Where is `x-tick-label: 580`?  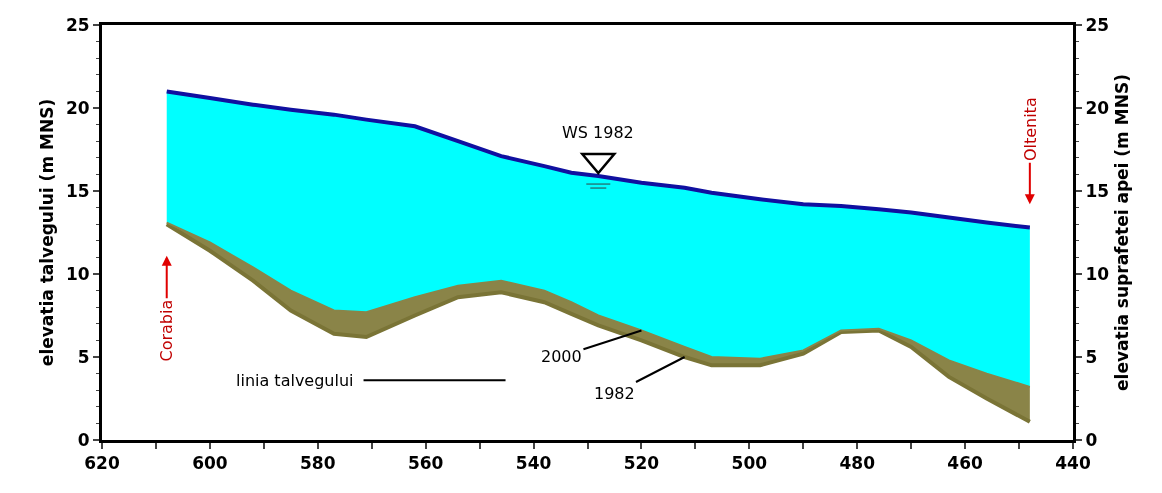 x-tick-label: 580 is located at coordinates (318, 463).